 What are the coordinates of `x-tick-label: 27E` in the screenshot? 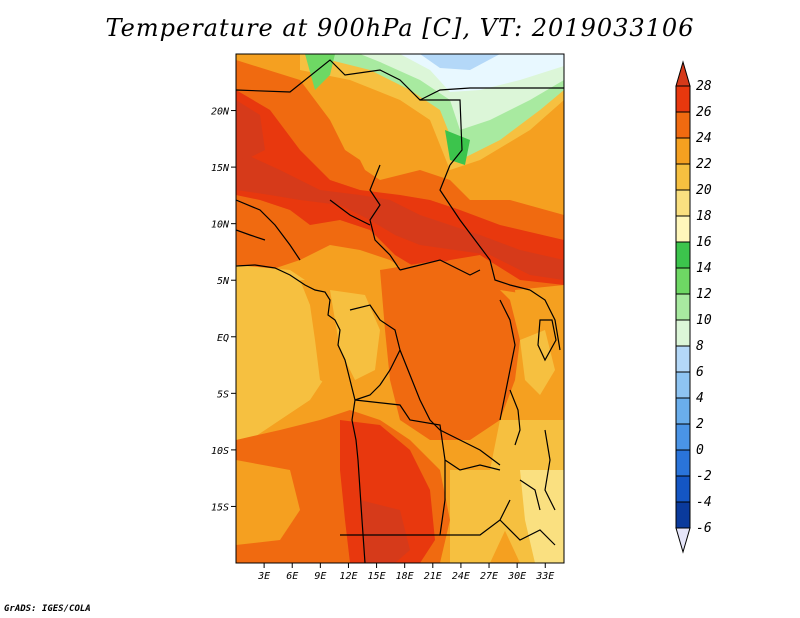 It's located at (489, 576).